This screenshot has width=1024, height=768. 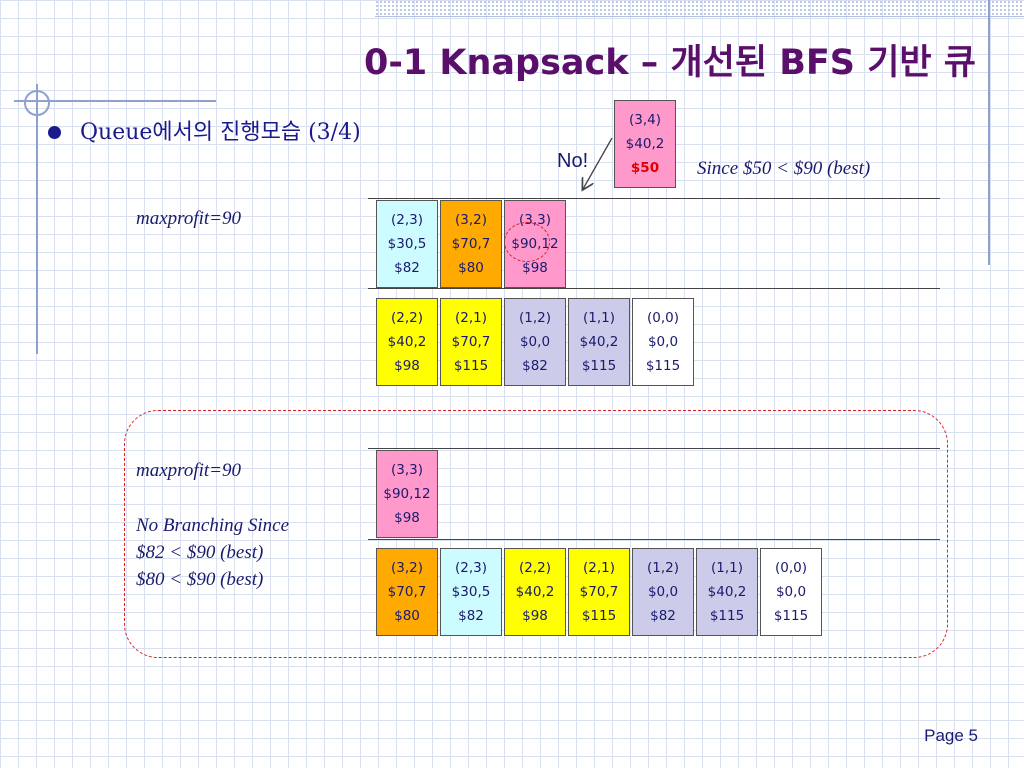 What do you see at coordinates (37, 219) in the screenshot?
I see `frame-left-line` at bounding box center [37, 219].